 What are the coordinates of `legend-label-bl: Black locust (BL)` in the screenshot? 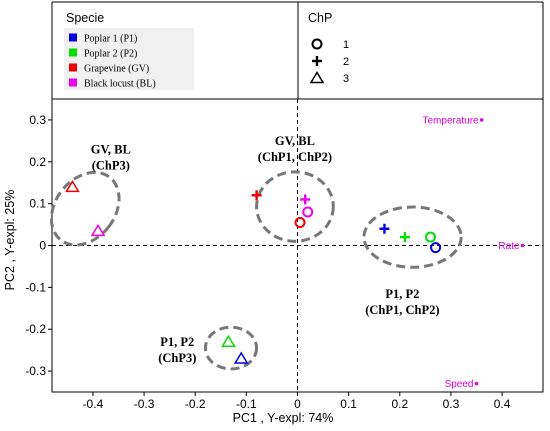 It's located at (120, 84).